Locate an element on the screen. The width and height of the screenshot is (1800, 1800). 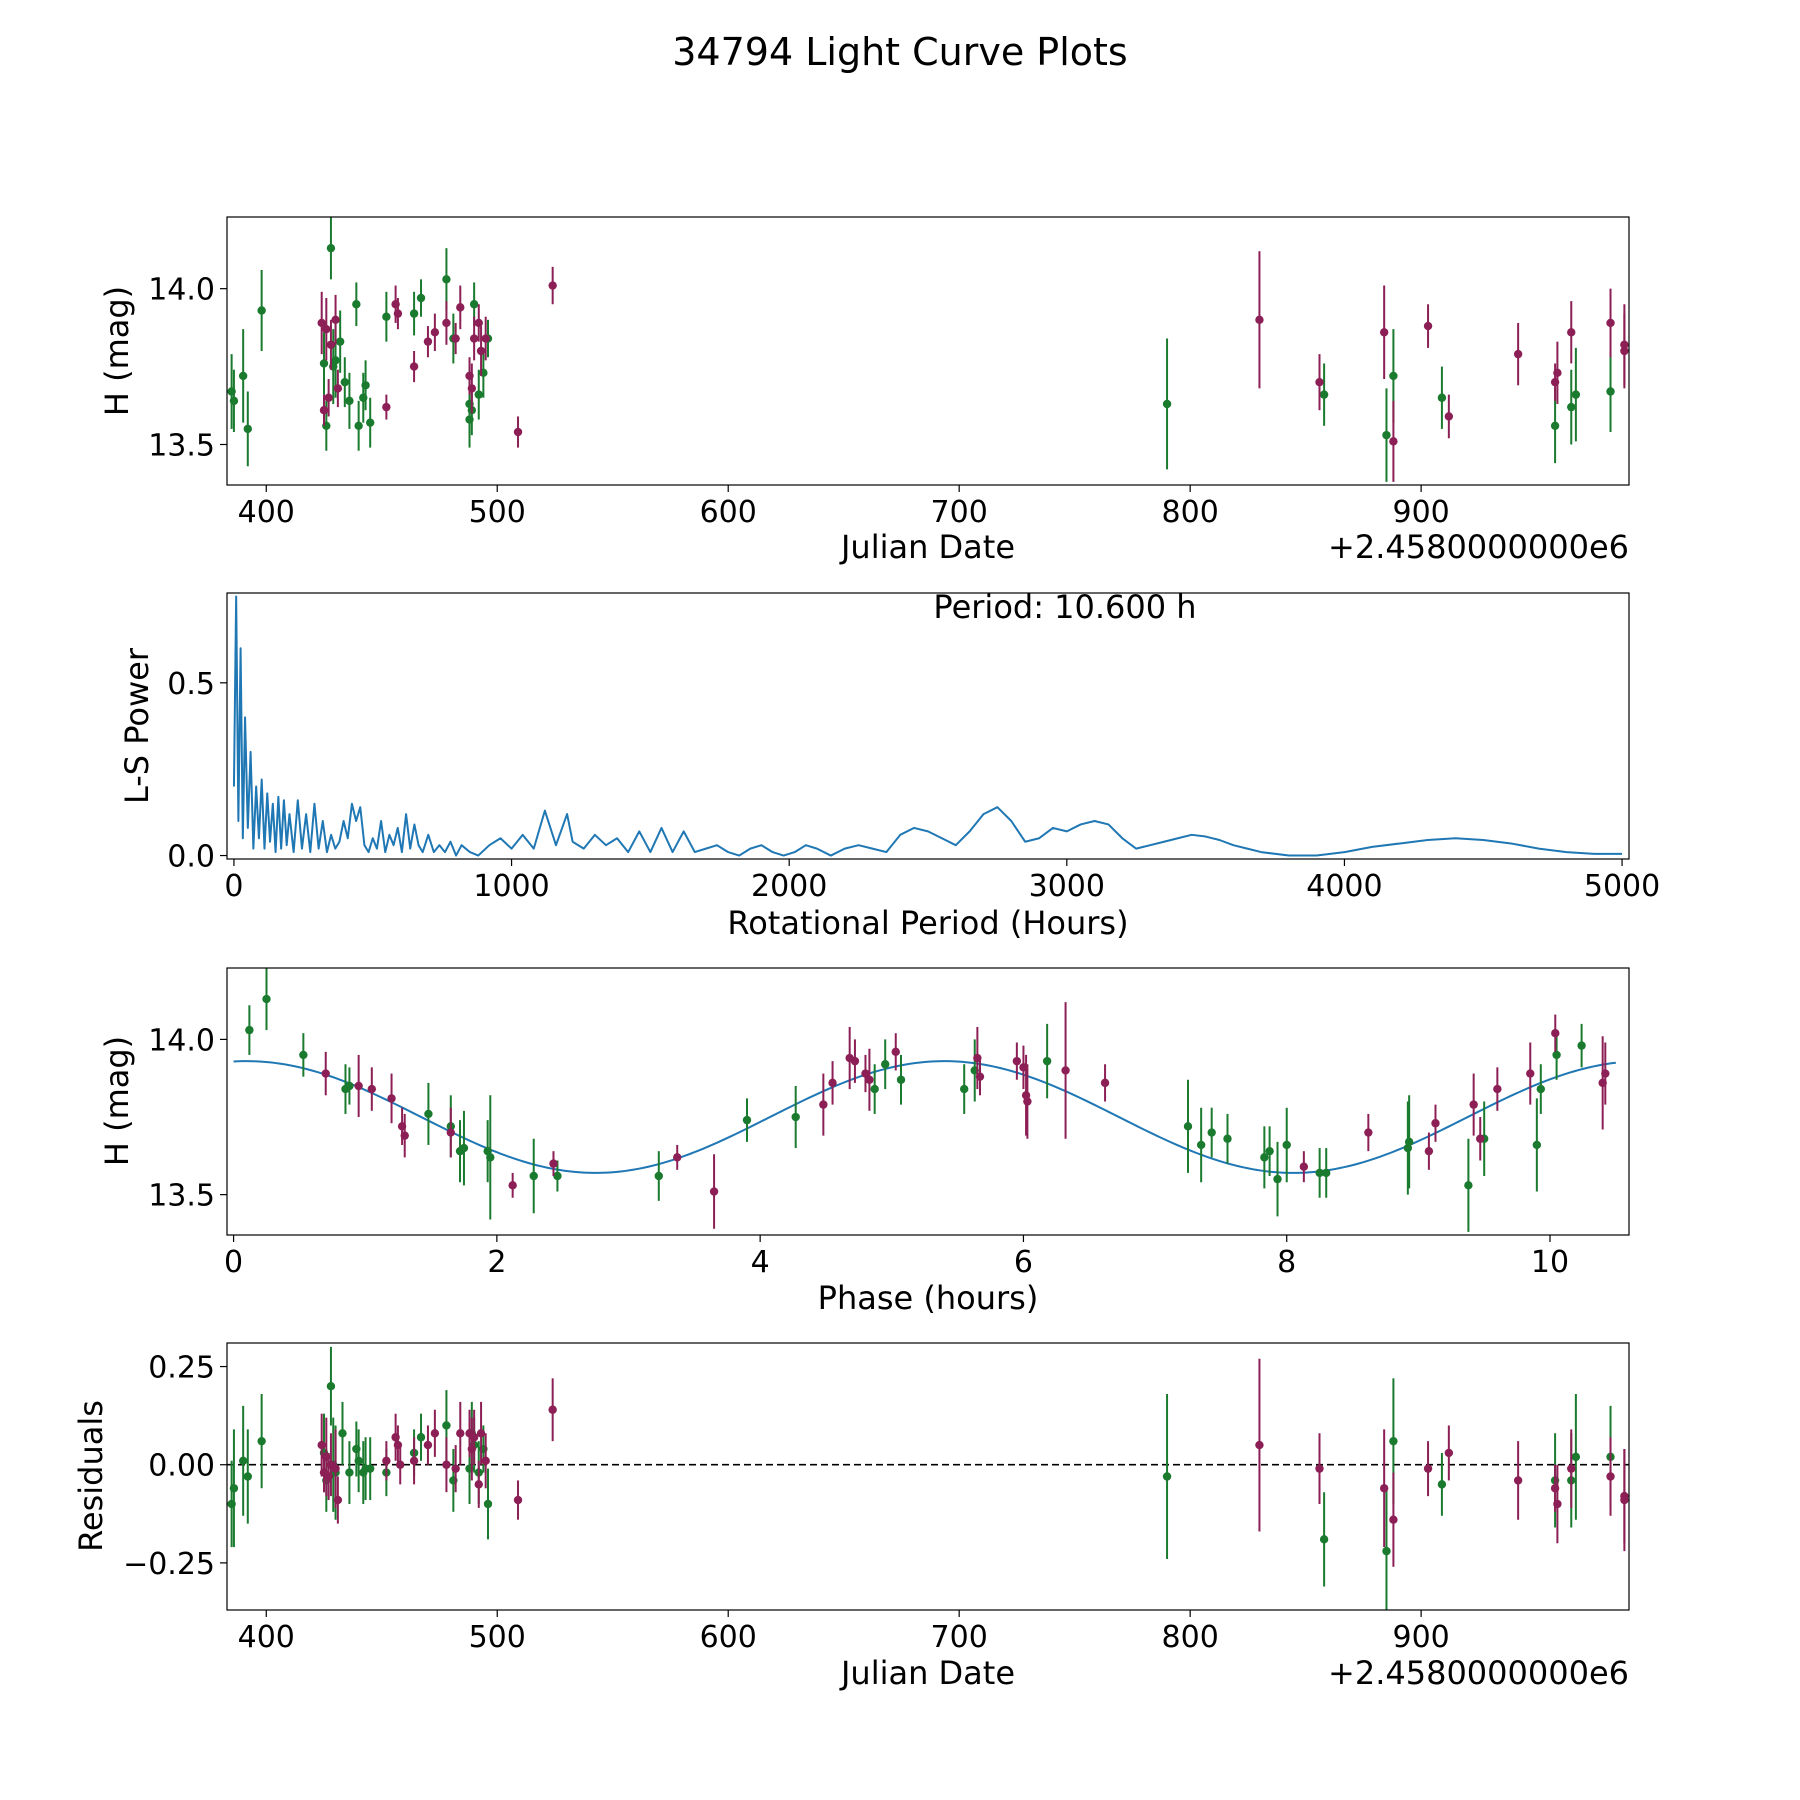
x-tick-label: 4000 is located at coordinates (1344, 886).